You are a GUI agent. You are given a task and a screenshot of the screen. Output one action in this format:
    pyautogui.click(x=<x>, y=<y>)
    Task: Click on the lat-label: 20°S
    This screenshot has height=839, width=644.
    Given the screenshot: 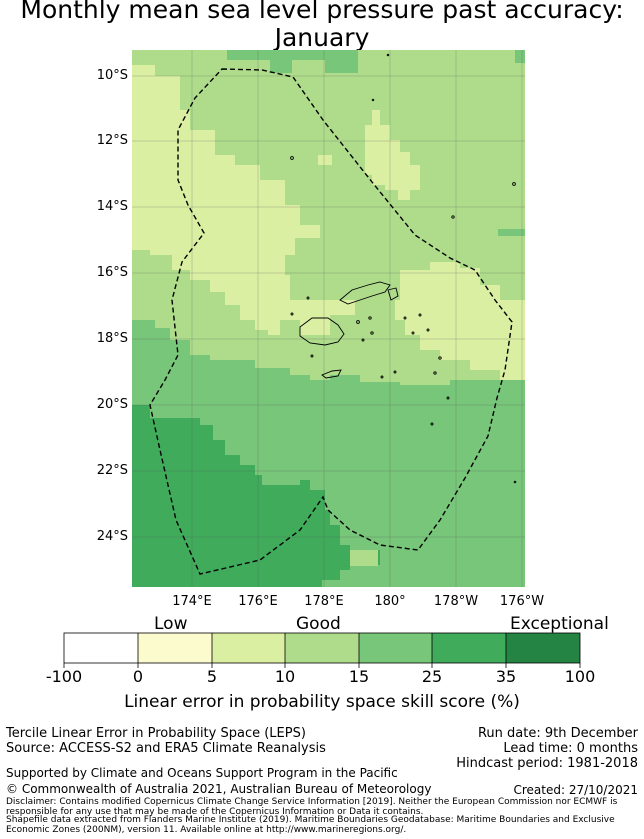 What is the action you would take?
    pyautogui.click(x=112, y=404)
    